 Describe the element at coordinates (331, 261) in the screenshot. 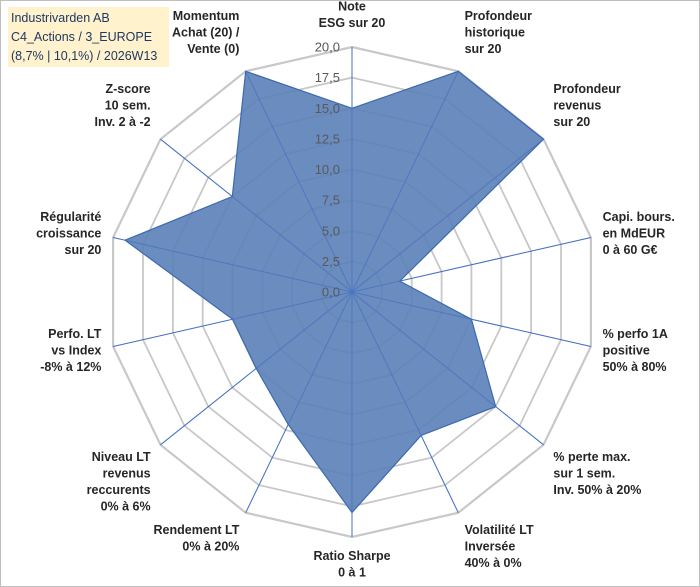

I see `radial-tick-label: 2,5` at that location.